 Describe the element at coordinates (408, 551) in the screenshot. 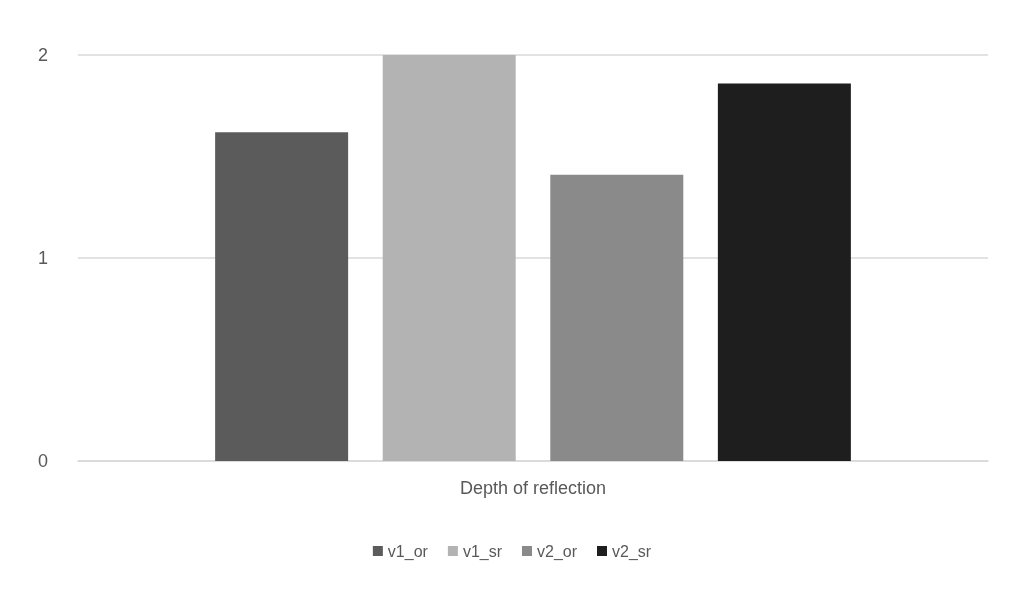

I see `legend-label: v1_or` at that location.